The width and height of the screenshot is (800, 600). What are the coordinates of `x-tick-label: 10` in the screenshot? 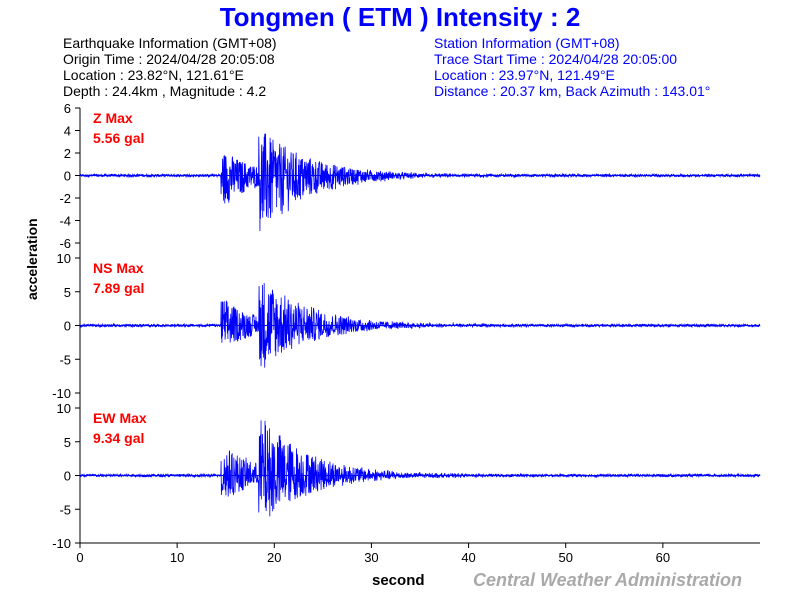 It's located at (177, 557).